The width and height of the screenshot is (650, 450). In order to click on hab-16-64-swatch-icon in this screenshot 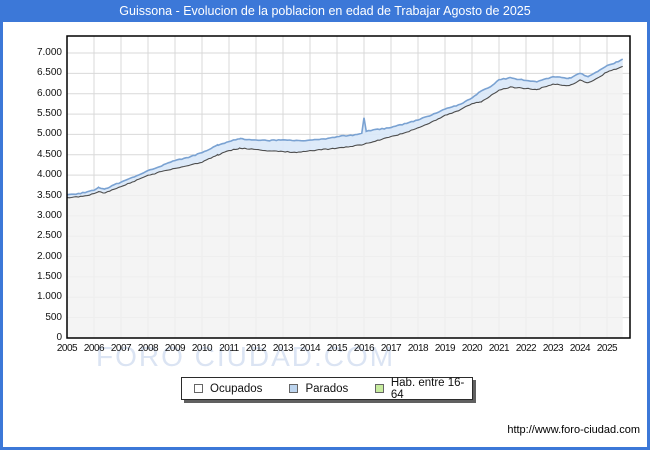, I will do `click(379, 388)`.